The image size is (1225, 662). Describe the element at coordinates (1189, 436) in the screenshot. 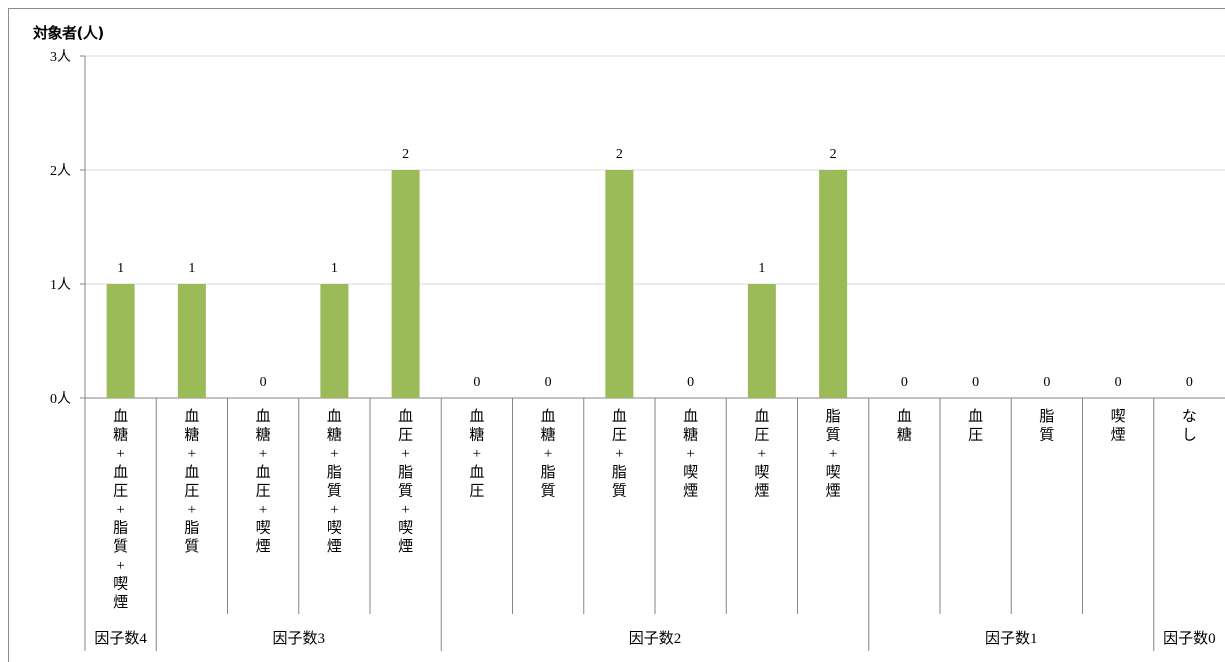

I see `category-label-char: し` at that location.